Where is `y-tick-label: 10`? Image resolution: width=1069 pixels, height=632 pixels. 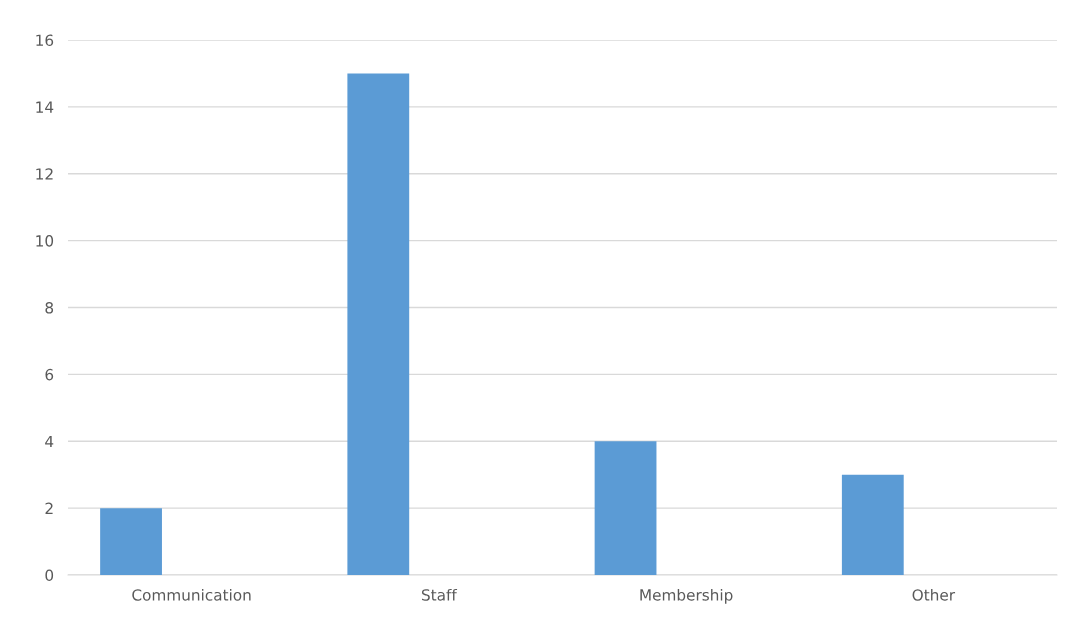
y-tick-label: 10 is located at coordinates (45, 241).